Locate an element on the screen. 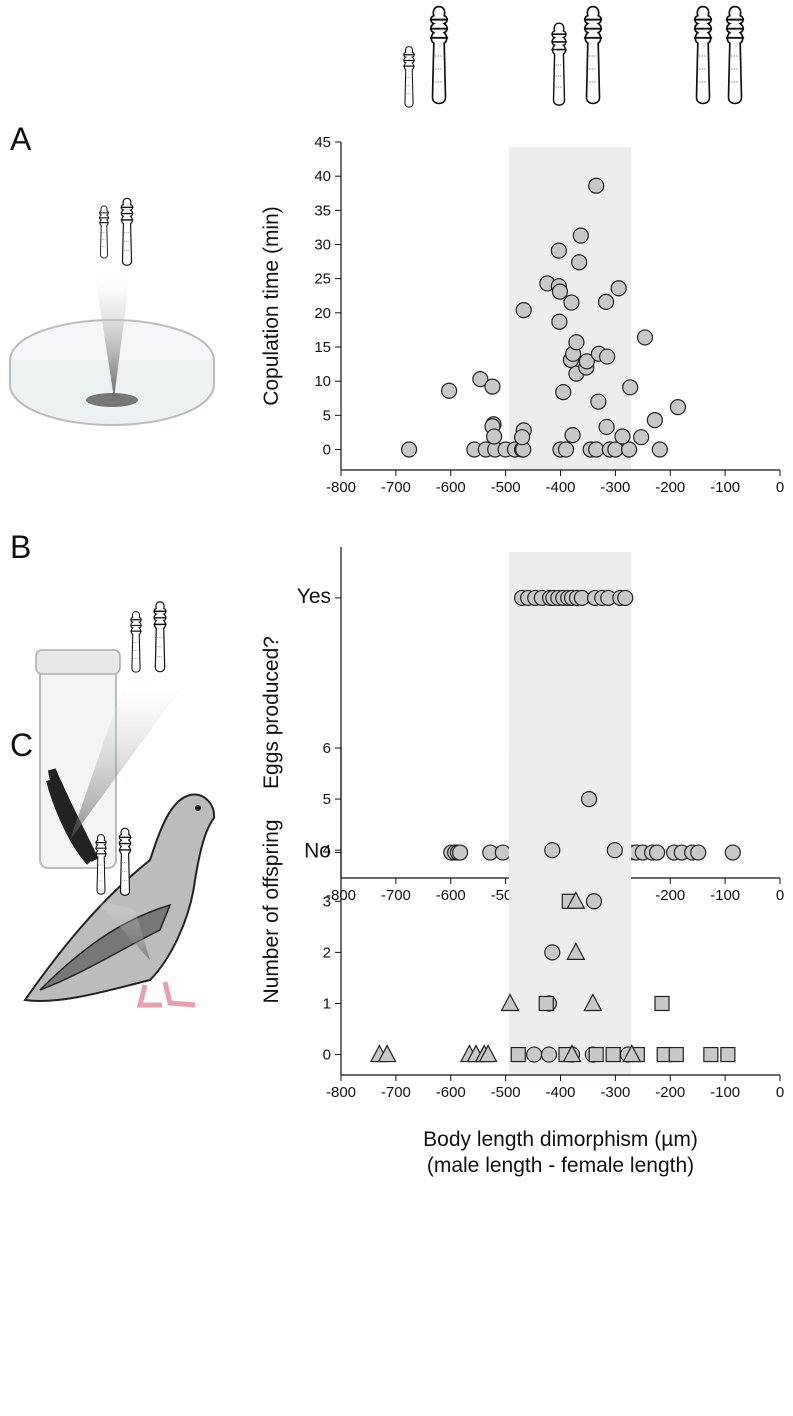 The image size is (793, 1416). y-axis-title: Number of offspring is located at coordinates (271, 911).